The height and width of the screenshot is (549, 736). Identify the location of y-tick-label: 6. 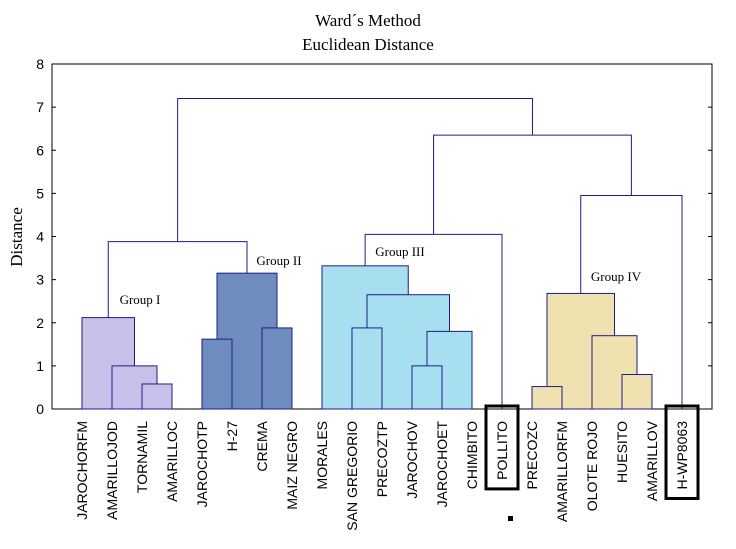
(40, 150).